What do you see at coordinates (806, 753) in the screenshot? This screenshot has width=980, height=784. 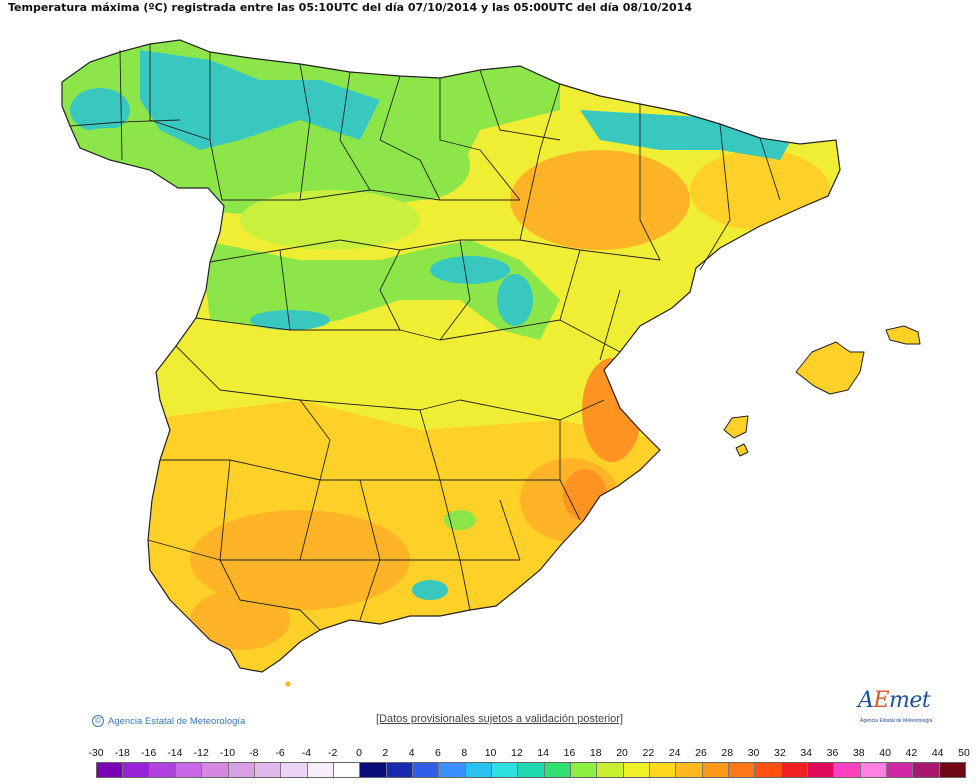 I see `legend-label: 34` at bounding box center [806, 753].